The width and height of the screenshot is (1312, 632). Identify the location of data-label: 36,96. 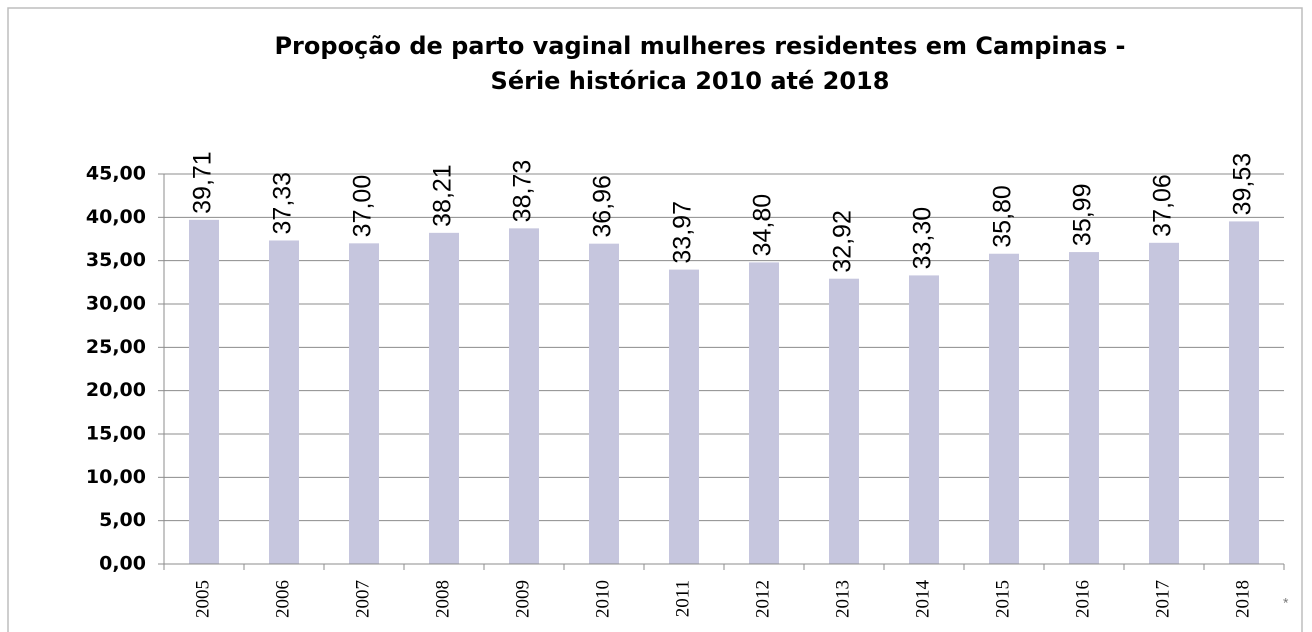
(603, 206).